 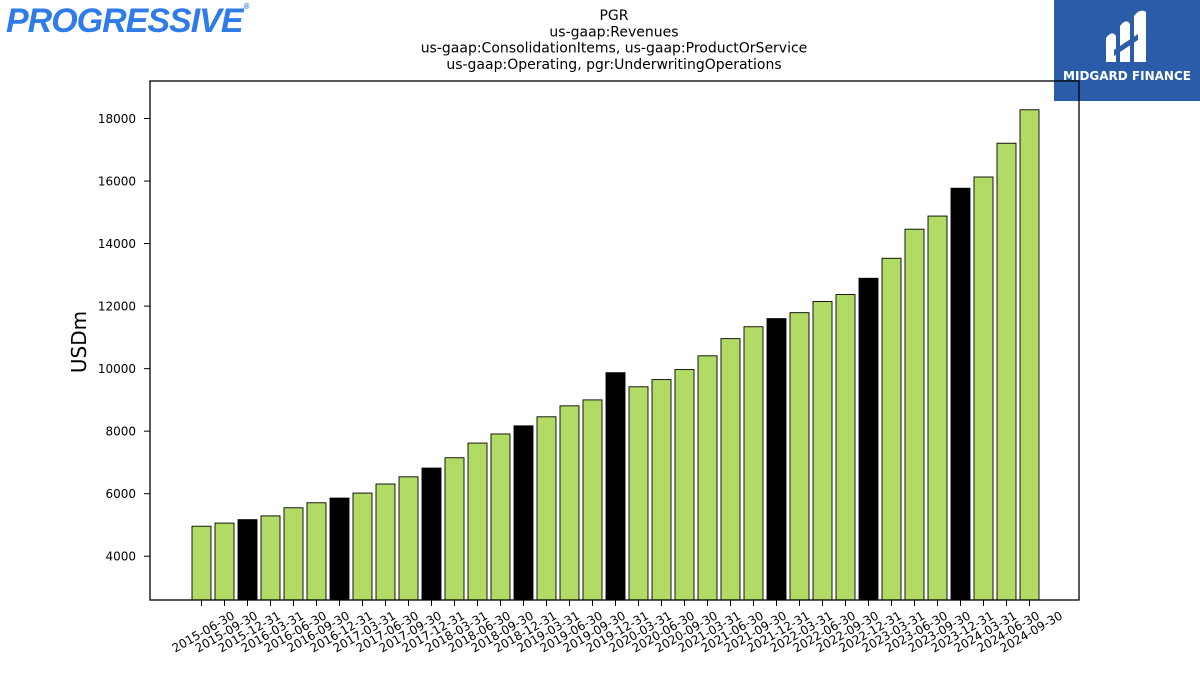 I want to click on y-tick-label: 8000, so click(x=120, y=432).